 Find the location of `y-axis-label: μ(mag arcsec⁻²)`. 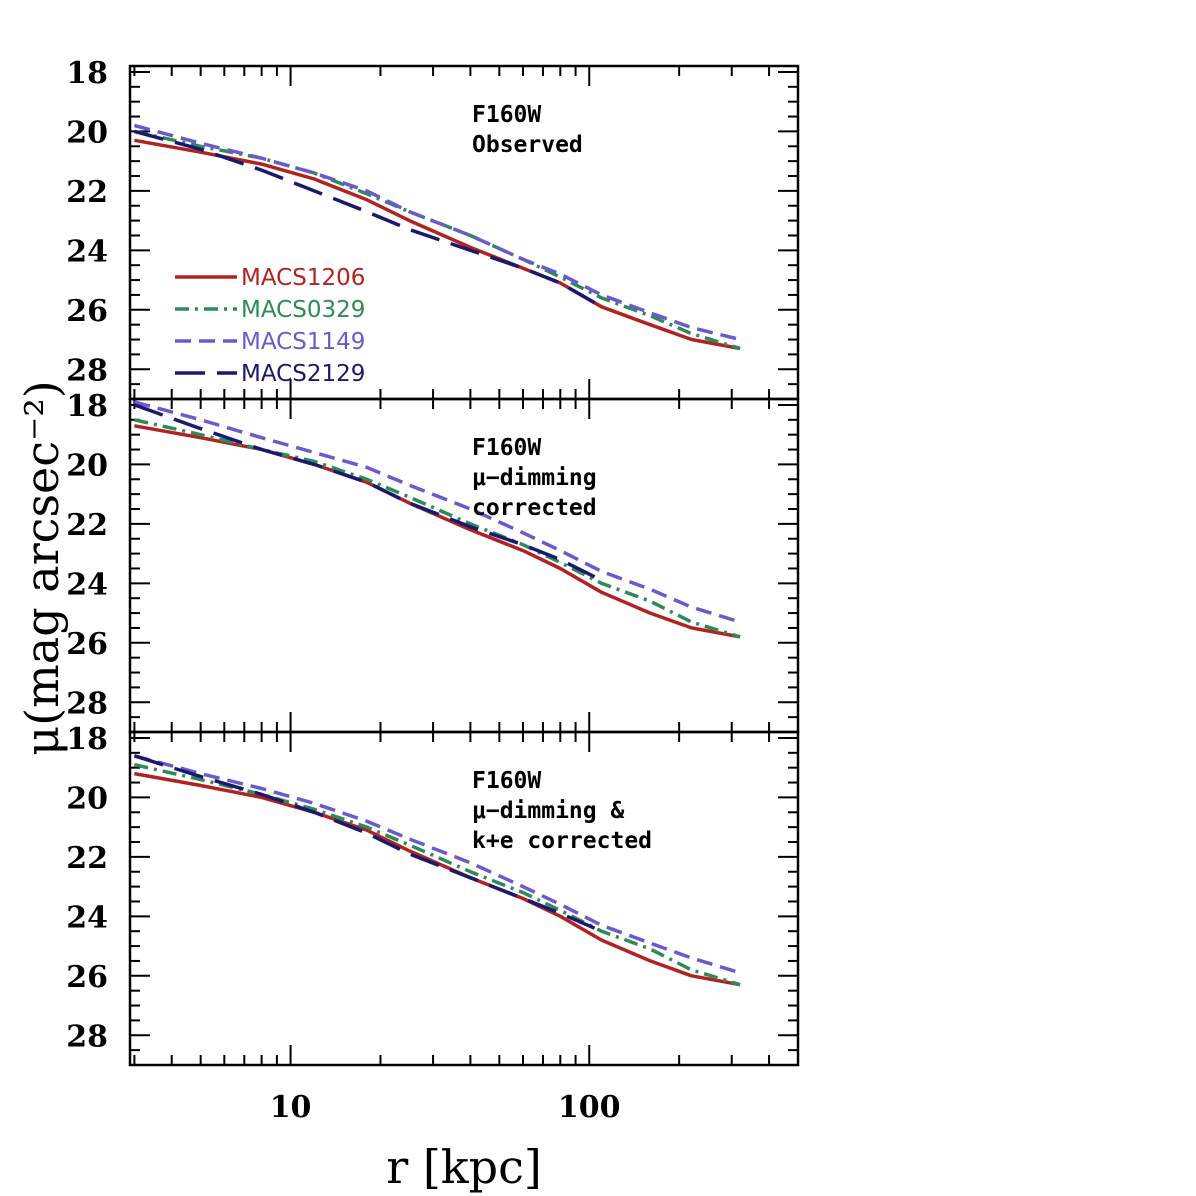

y-axis-label: μ(mag arcsec⁻²) is located at coordinates (42, 567).